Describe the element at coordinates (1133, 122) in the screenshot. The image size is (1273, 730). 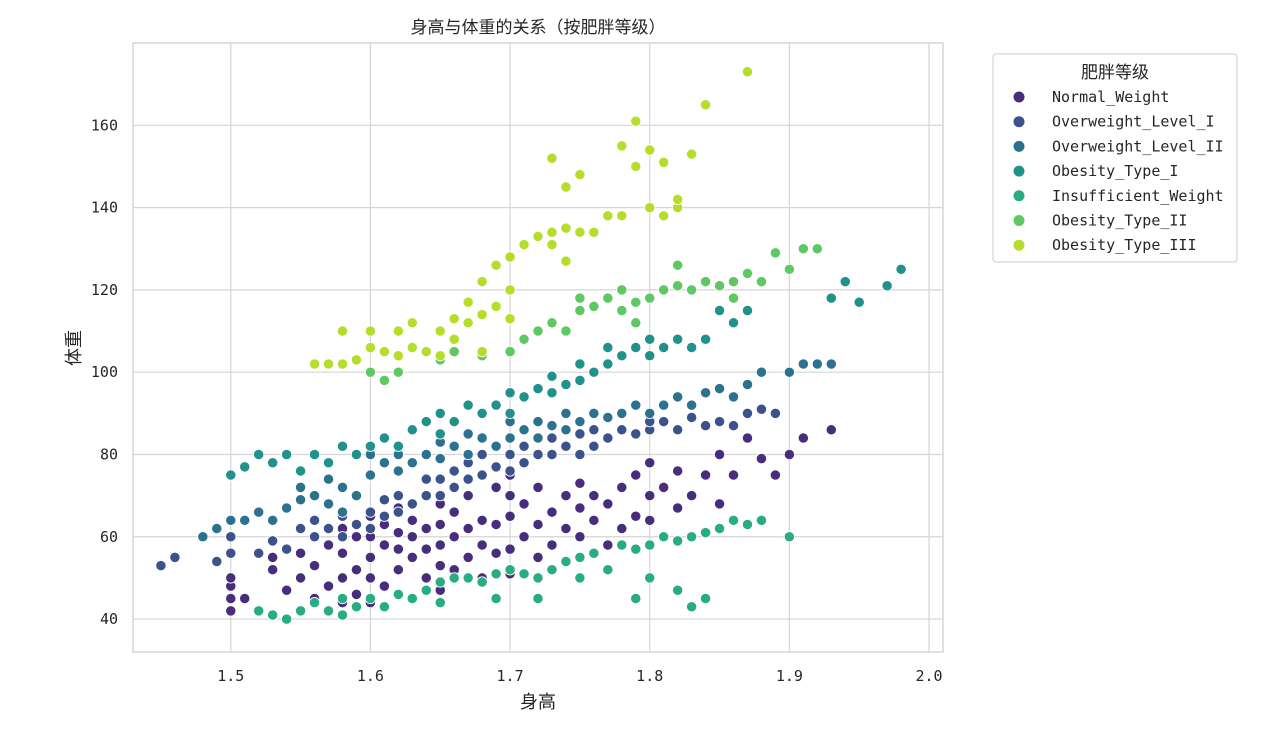
I see `legend-entry: Overweight_Level_I` at that location.